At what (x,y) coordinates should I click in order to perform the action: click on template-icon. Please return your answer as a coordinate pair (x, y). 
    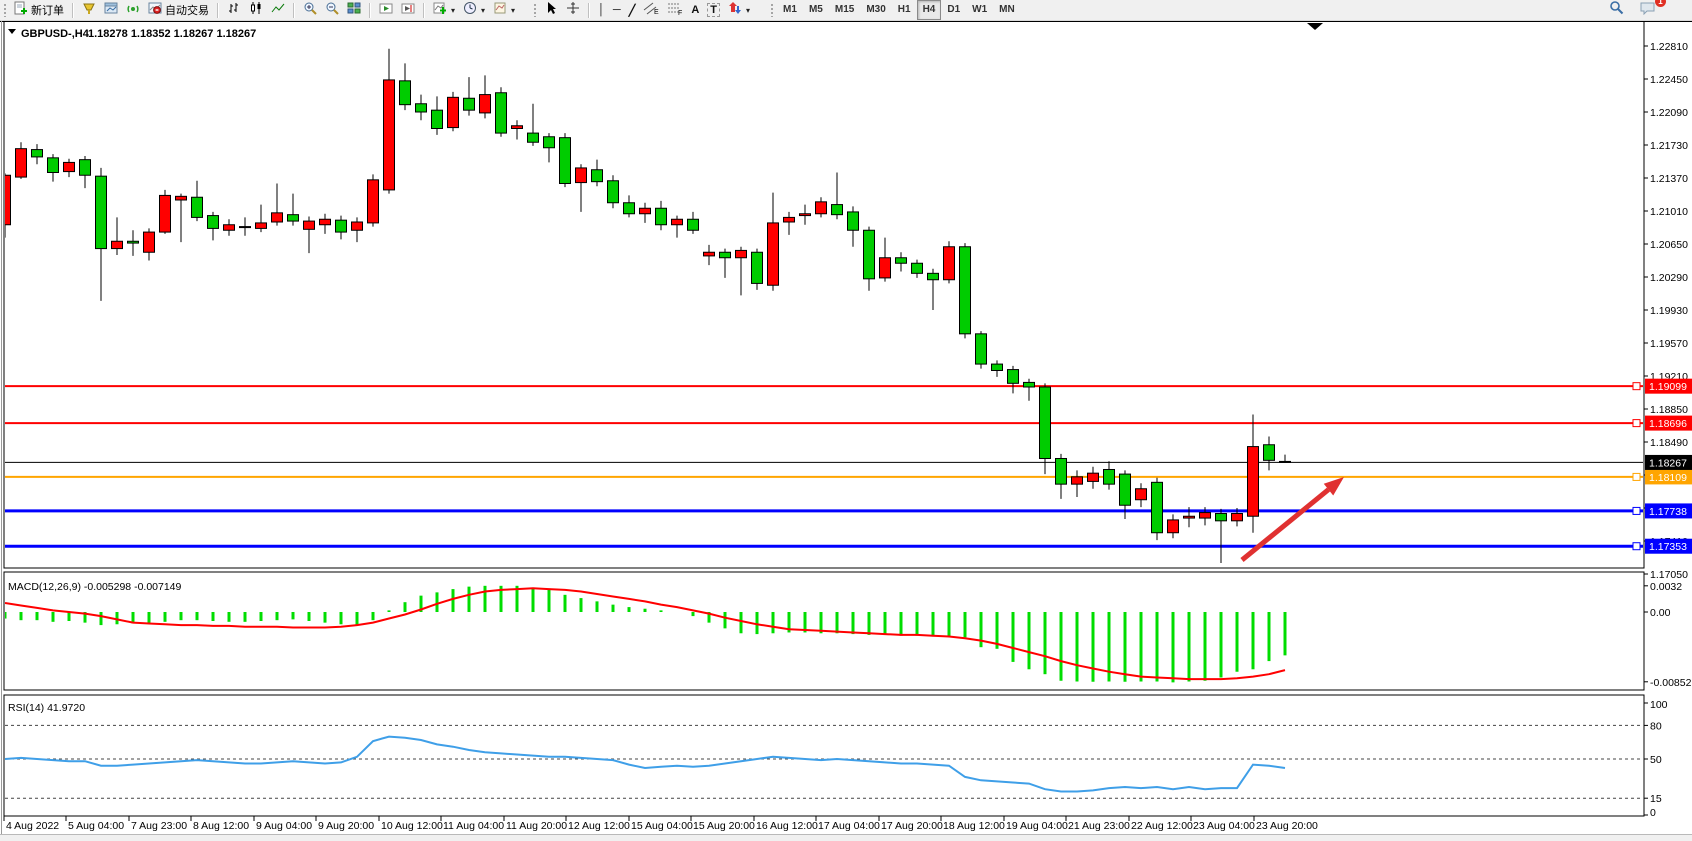
    Looking at the image, I should click on (500, 10).